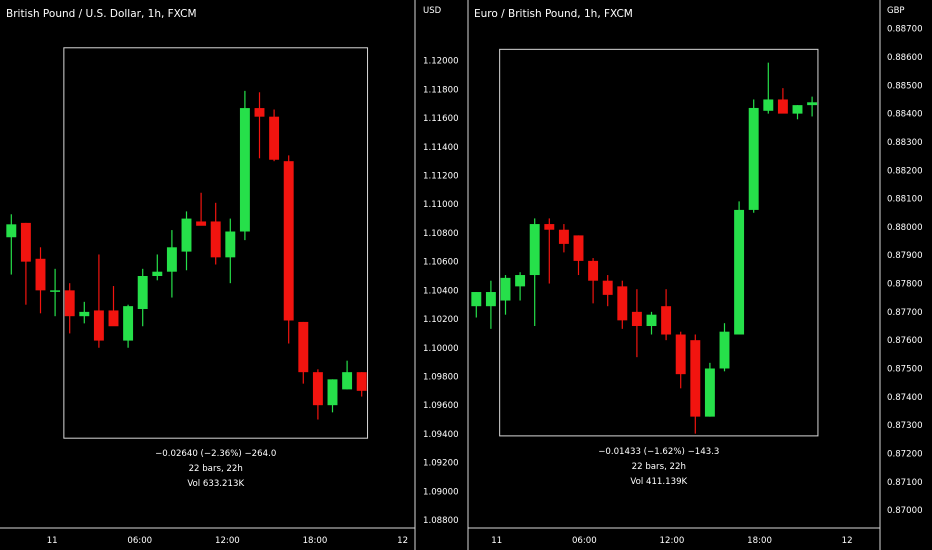 Image resolution: width=932 pixels, height=550 pixels. I want to click on price-tick-label: 1.08800, so click(441, 521).